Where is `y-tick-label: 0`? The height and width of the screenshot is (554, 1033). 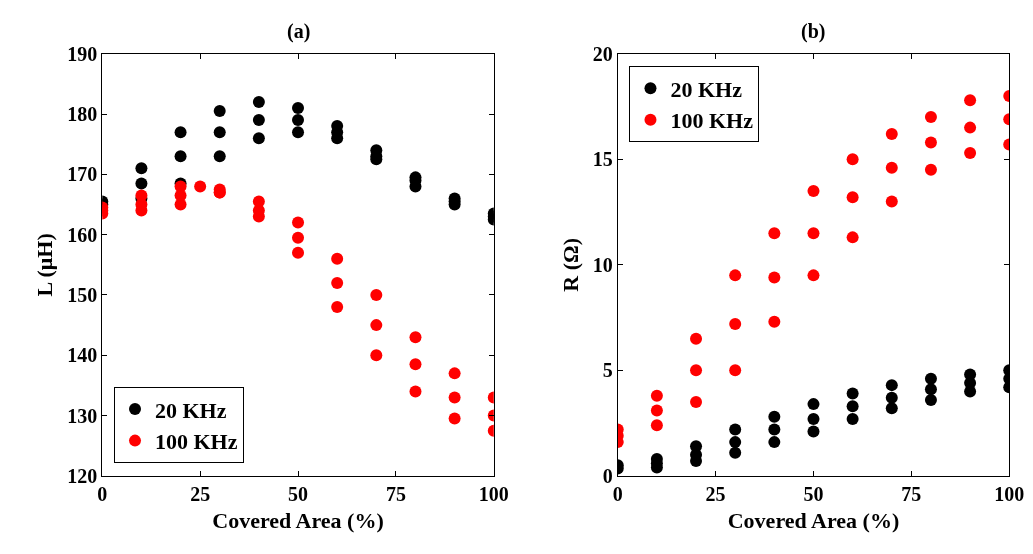 y-tick-label: 0 is located at coordinates (607, 475).